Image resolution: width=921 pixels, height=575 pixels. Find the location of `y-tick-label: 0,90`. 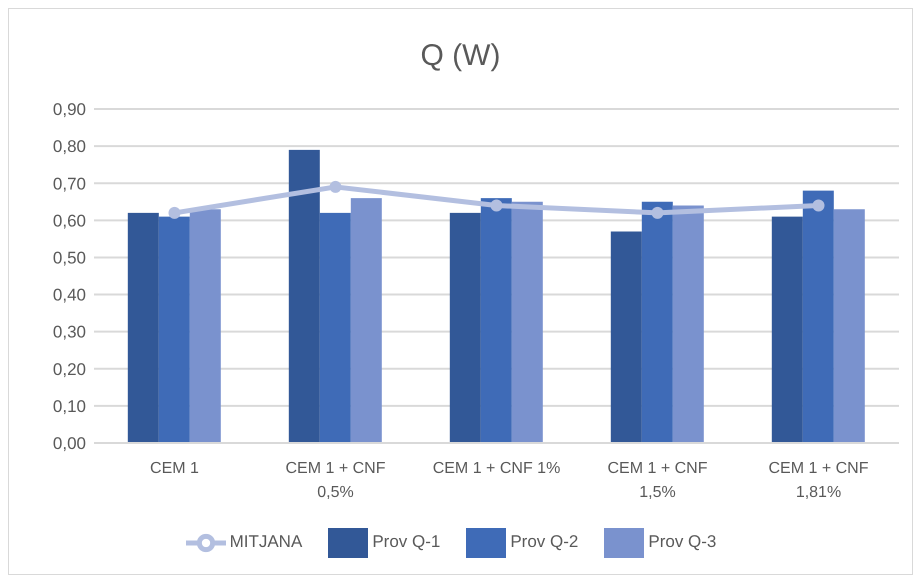

y-tick-label: 0,90 is located at coordinates (69, 110).